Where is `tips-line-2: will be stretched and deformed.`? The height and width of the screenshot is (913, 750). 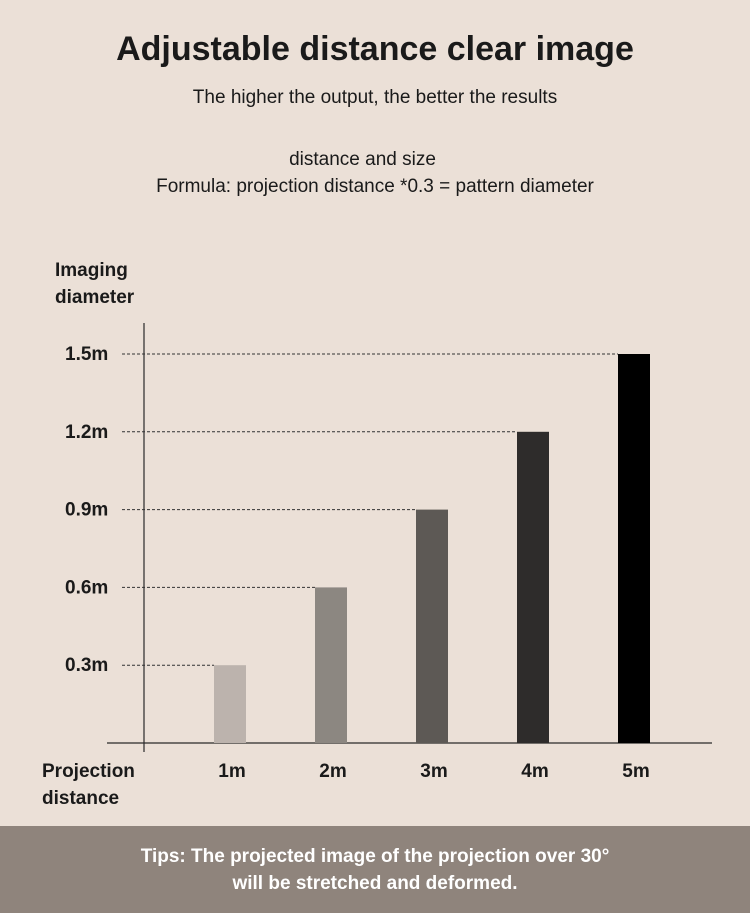 tips-line-2: will be stretched and deformed. is located at coordinates (375, 883).